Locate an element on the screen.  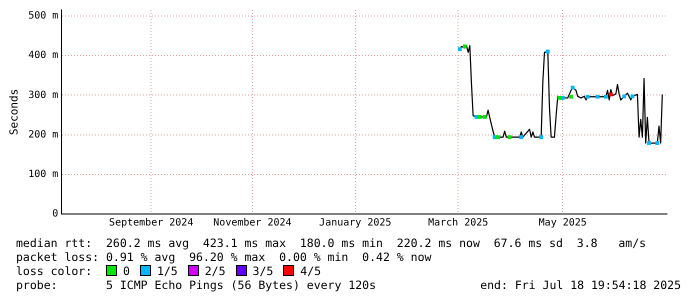
x-tick-label: September 2024 is located at coordinates (151, 223).